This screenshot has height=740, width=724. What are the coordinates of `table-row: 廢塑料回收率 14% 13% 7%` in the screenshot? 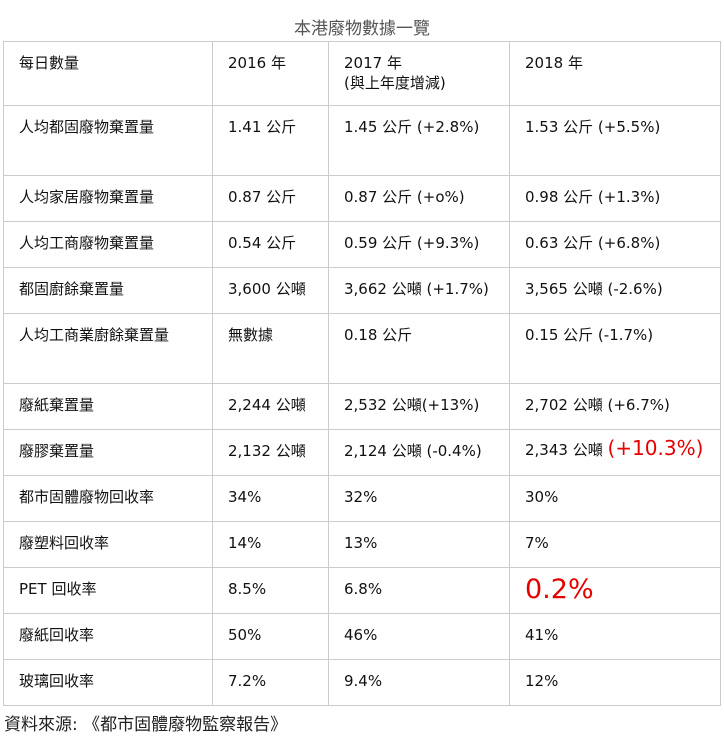 It's located at (362, 544).